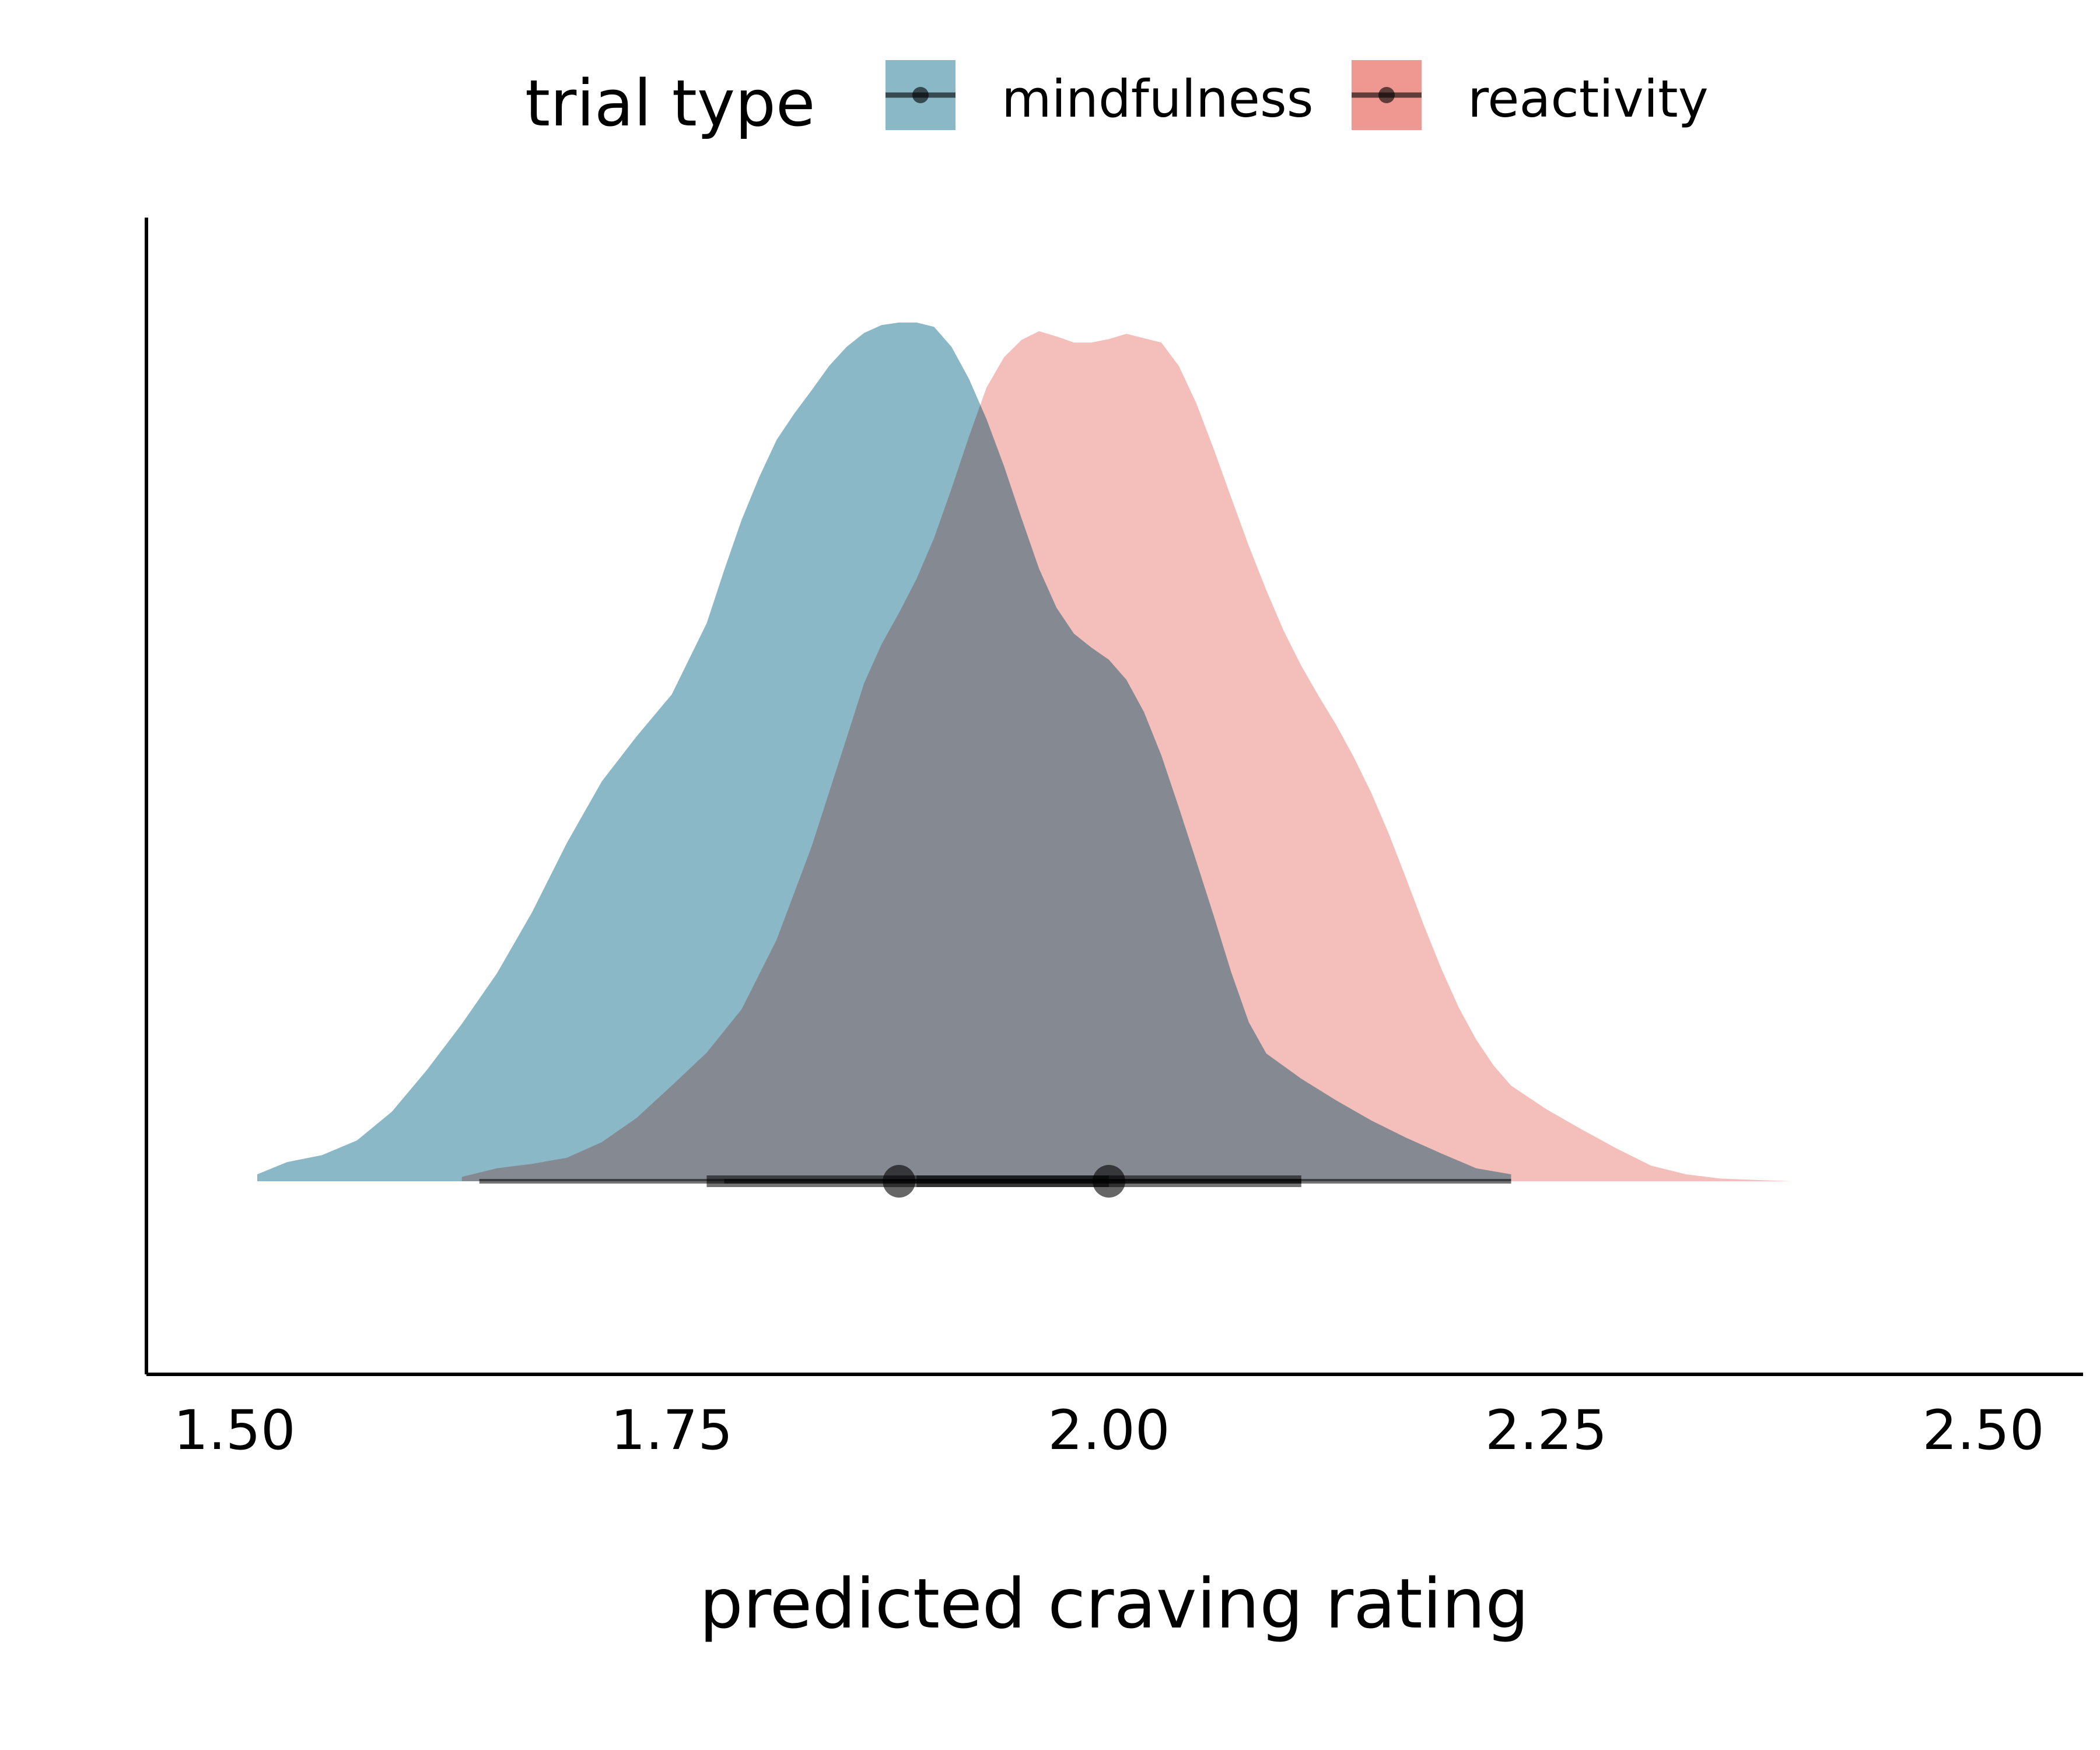 The height and width of the screenshot is (1750, 2100). Describe the element at coordinates (1546, 1430) in the screenshot. I see `x-tick-label: 2.25` at that location.